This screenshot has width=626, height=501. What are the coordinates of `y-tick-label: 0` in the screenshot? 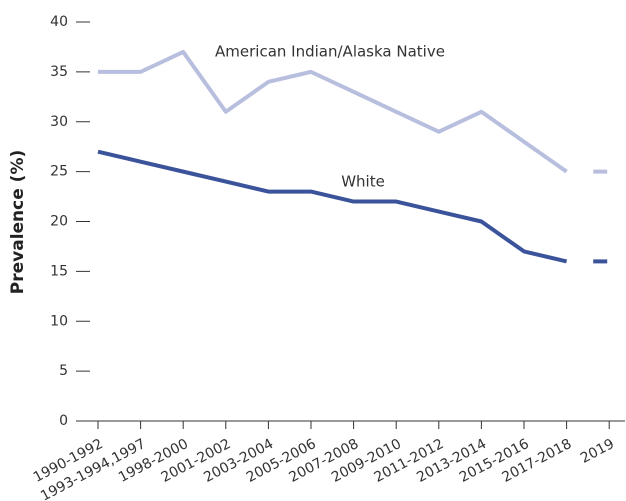 It's located at (63, 421).